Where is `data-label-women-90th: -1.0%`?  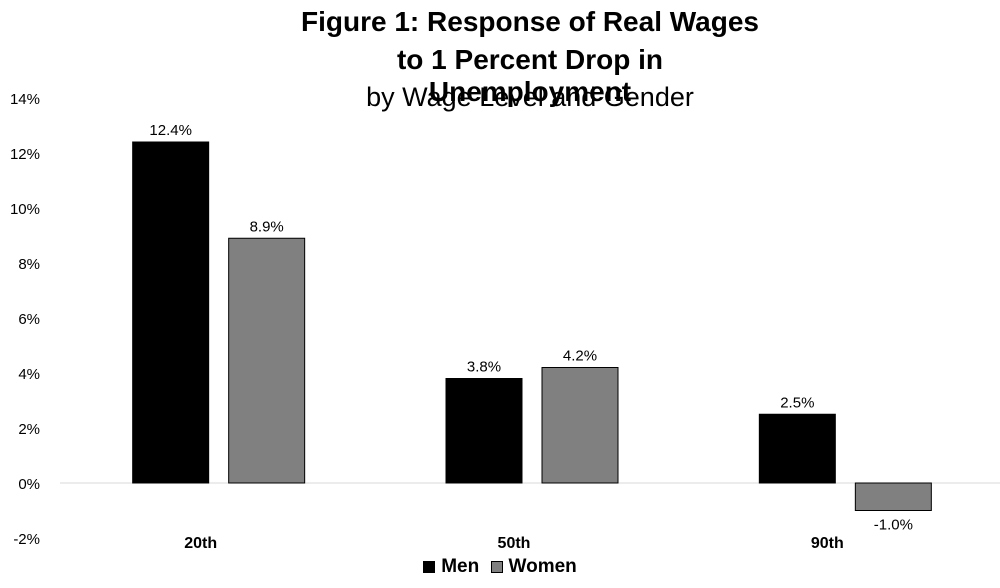 data-label-women-90th: -1.0% is located at coordinates (893, 525).